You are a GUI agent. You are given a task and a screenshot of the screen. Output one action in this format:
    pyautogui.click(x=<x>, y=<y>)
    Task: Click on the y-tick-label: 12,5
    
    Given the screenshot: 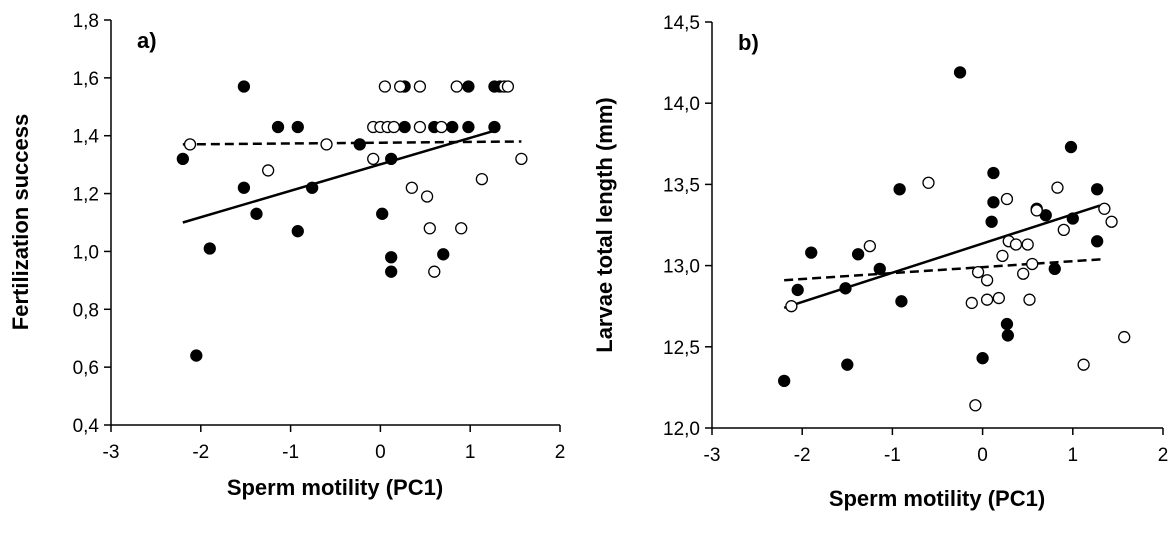 What is the action you would take?
    pyautogui.click(x=681, y=348)
    